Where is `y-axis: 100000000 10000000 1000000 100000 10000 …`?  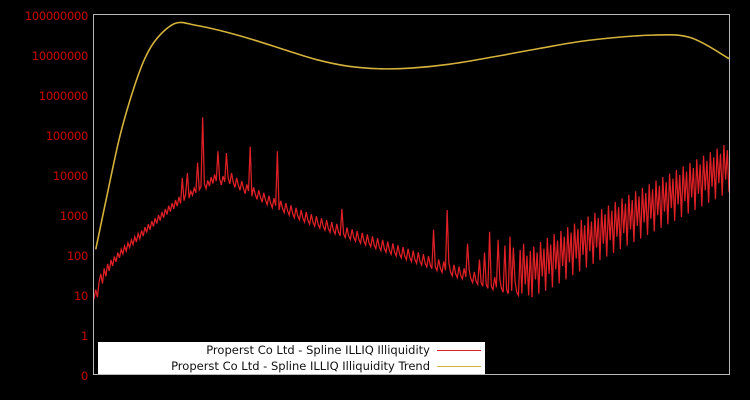
y-axis: 100000000 10000000 1000000 100000 10000 … is located at coordinates (44, 200).